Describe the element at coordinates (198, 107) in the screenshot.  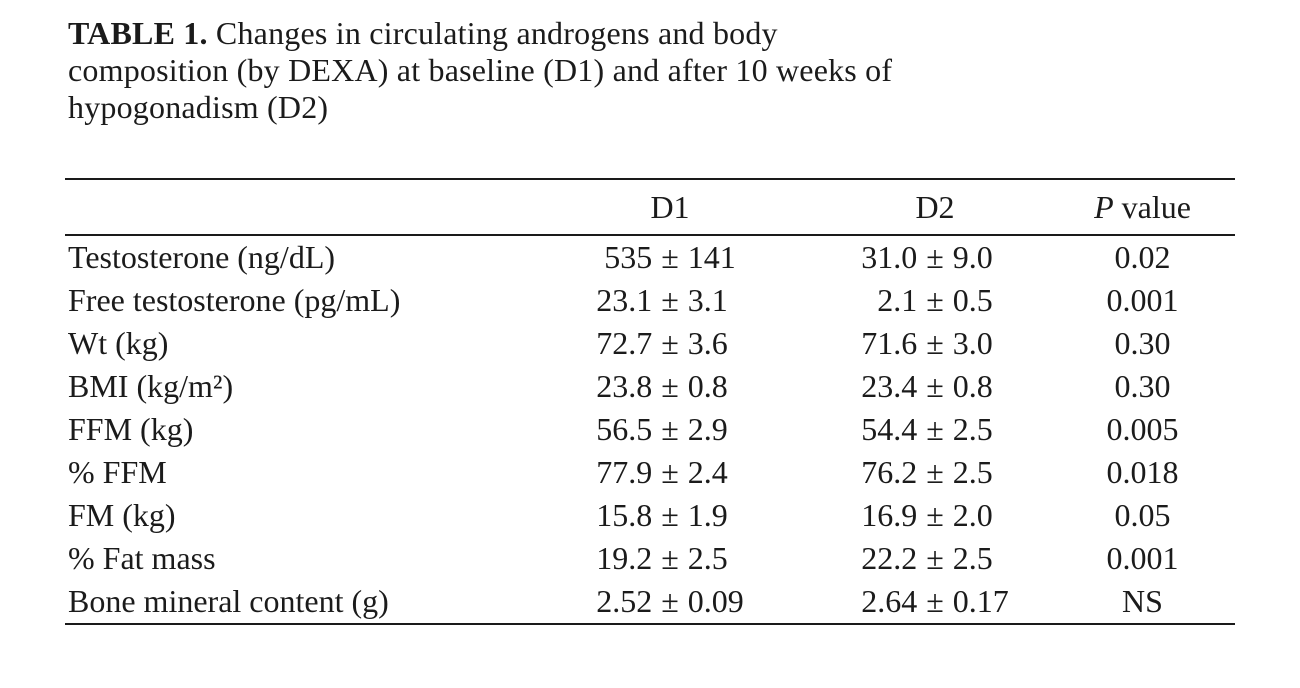
I see `caption-line-3: hypogonadism (D2)` at that location.